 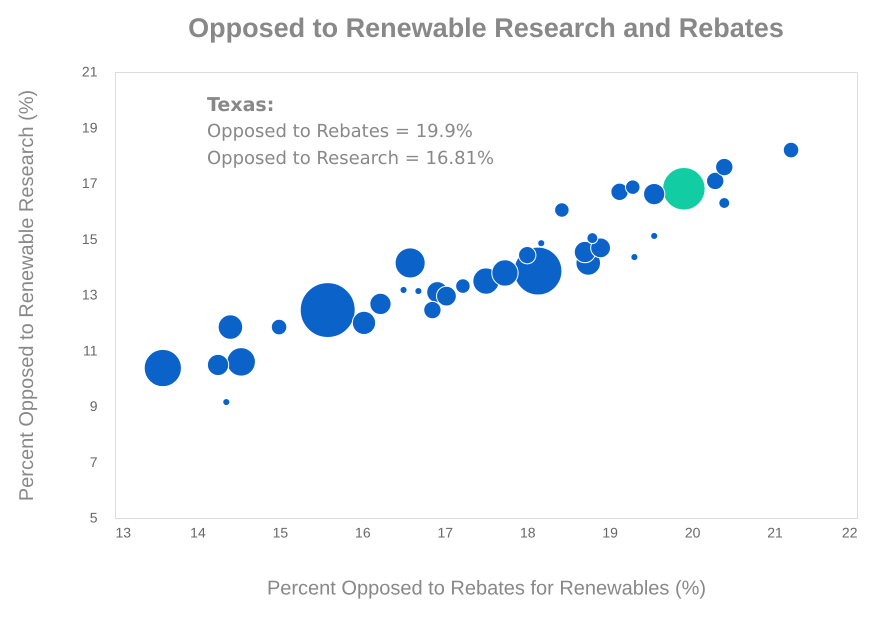 I want to click on annotation: Texas:, so click(x=240, y=105).